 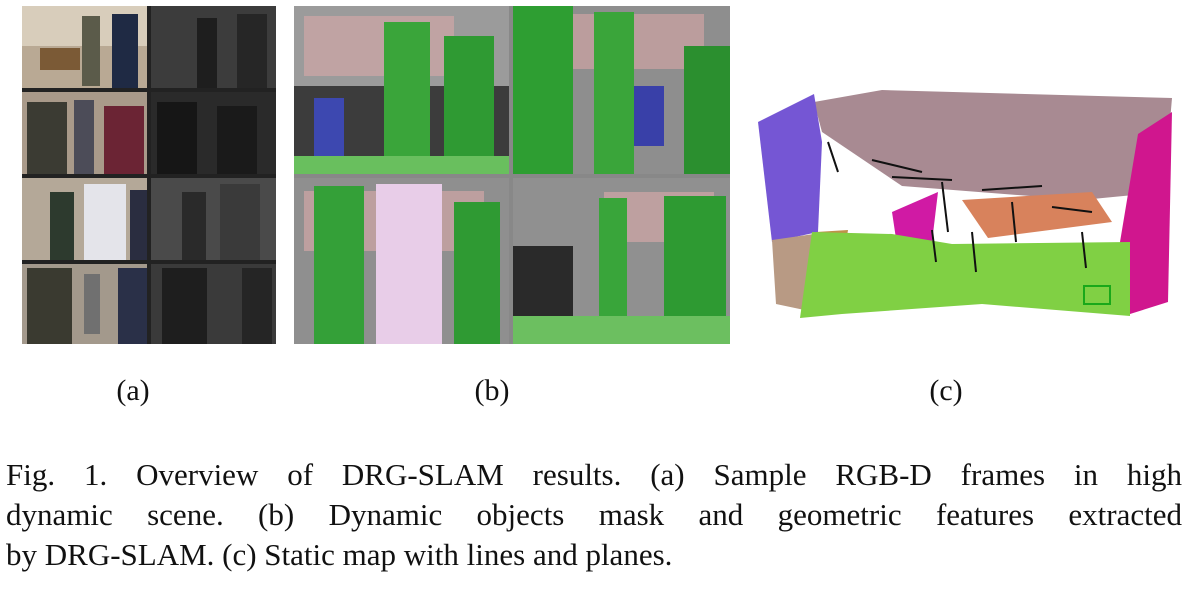 What do you see at coordinates (946, 390) in the screenshot?
I see `panel-label-c: (c)` at bounding box center [946, 390].